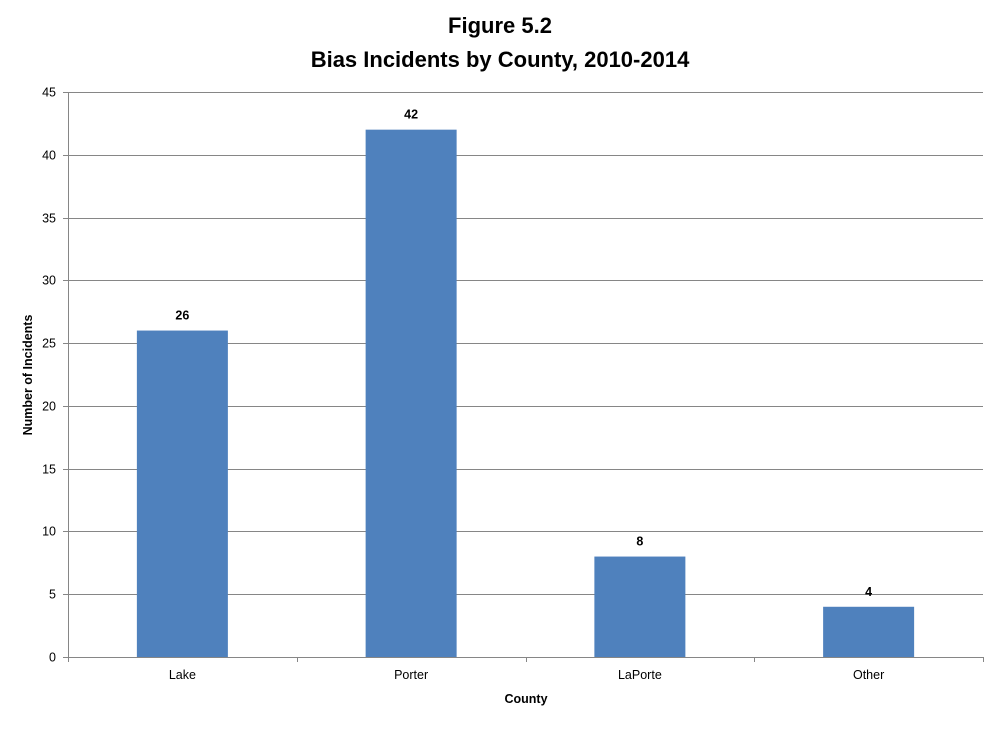  I want to click on y-tick-label: 40, so click(49, 156).